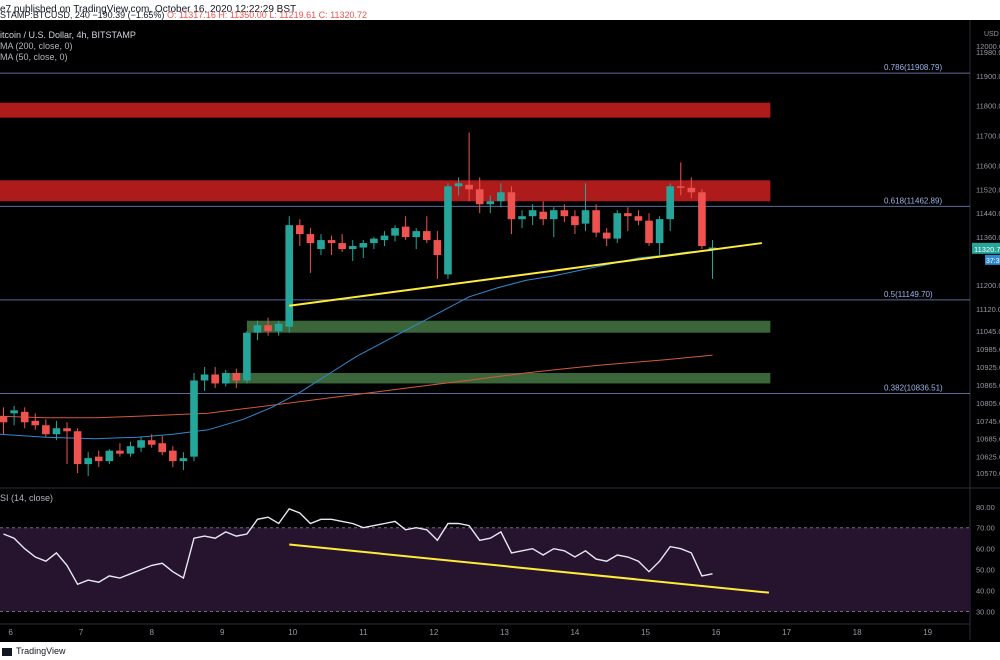 The image size is (1000, 660). What do you see at coordinates (504, 632) in the screenshot?
I see `time-tick-label: 13` at bounding box center [504, 632].